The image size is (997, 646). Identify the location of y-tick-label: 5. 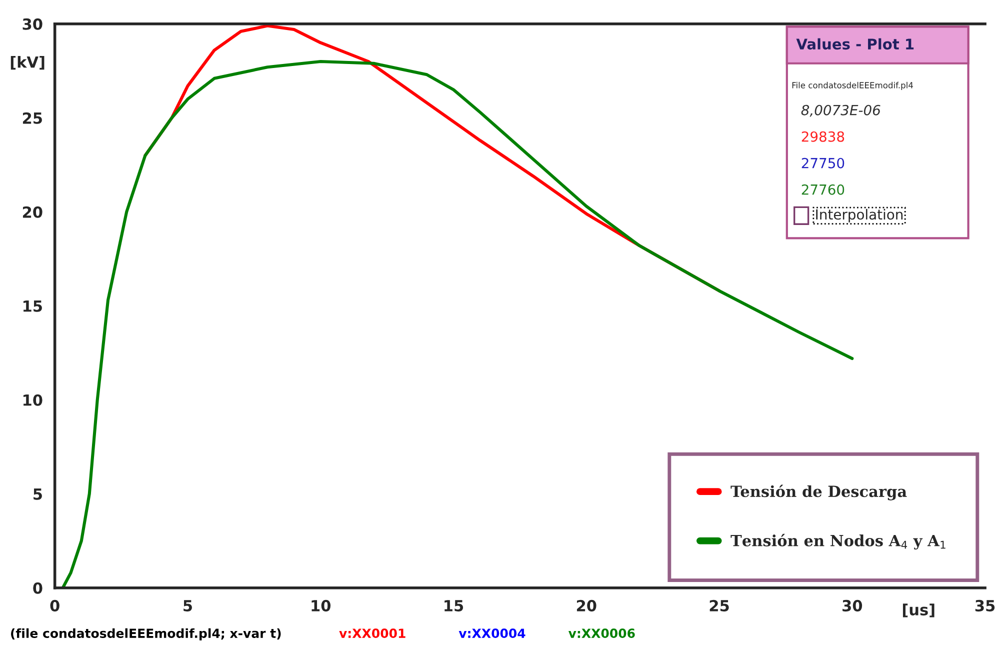
(38, 494).